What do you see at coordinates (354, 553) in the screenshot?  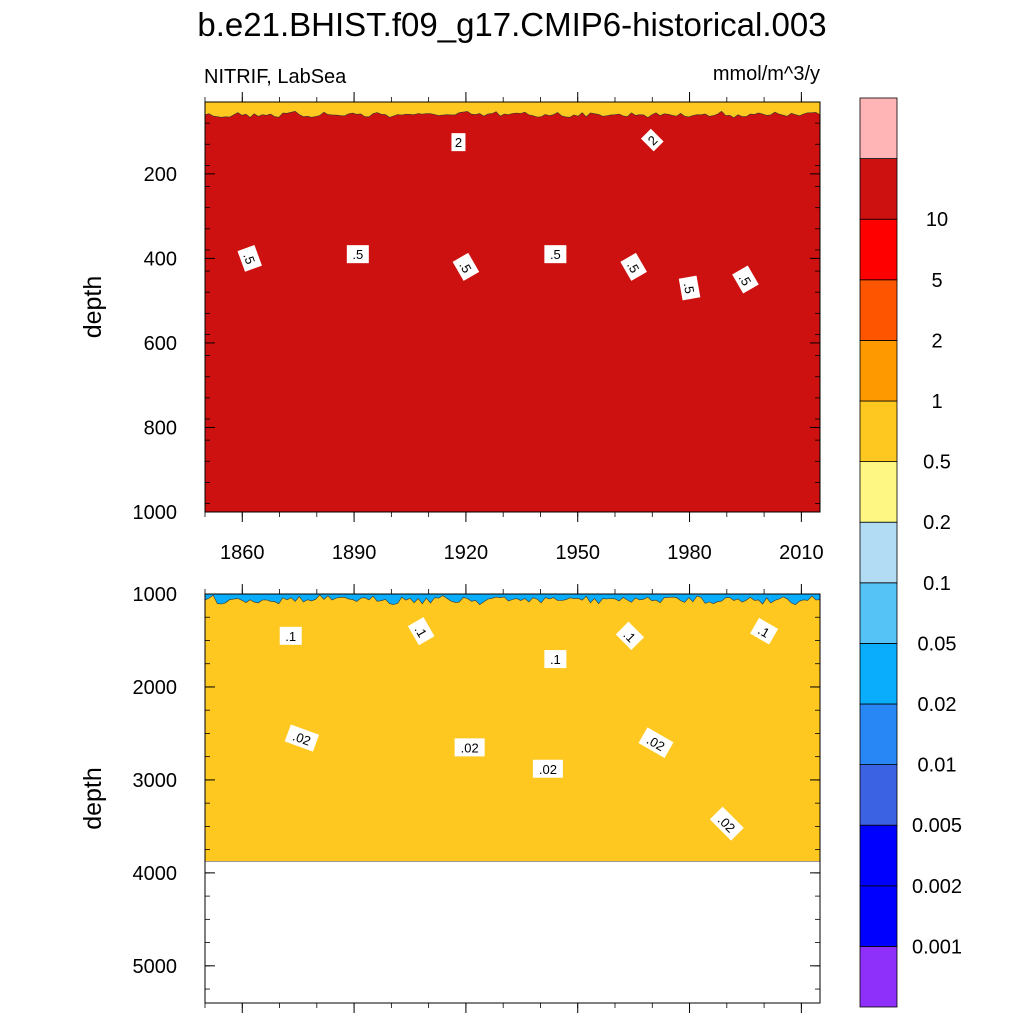 I see `x-tick-label: 1890` at bounding box center [354, 553].